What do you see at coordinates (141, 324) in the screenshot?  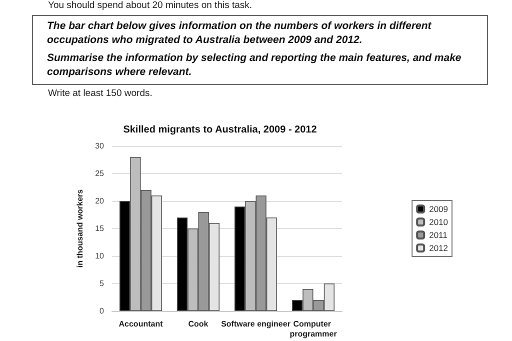 I see `x-tick-label: Accountant` at bounding box center [141, 324].